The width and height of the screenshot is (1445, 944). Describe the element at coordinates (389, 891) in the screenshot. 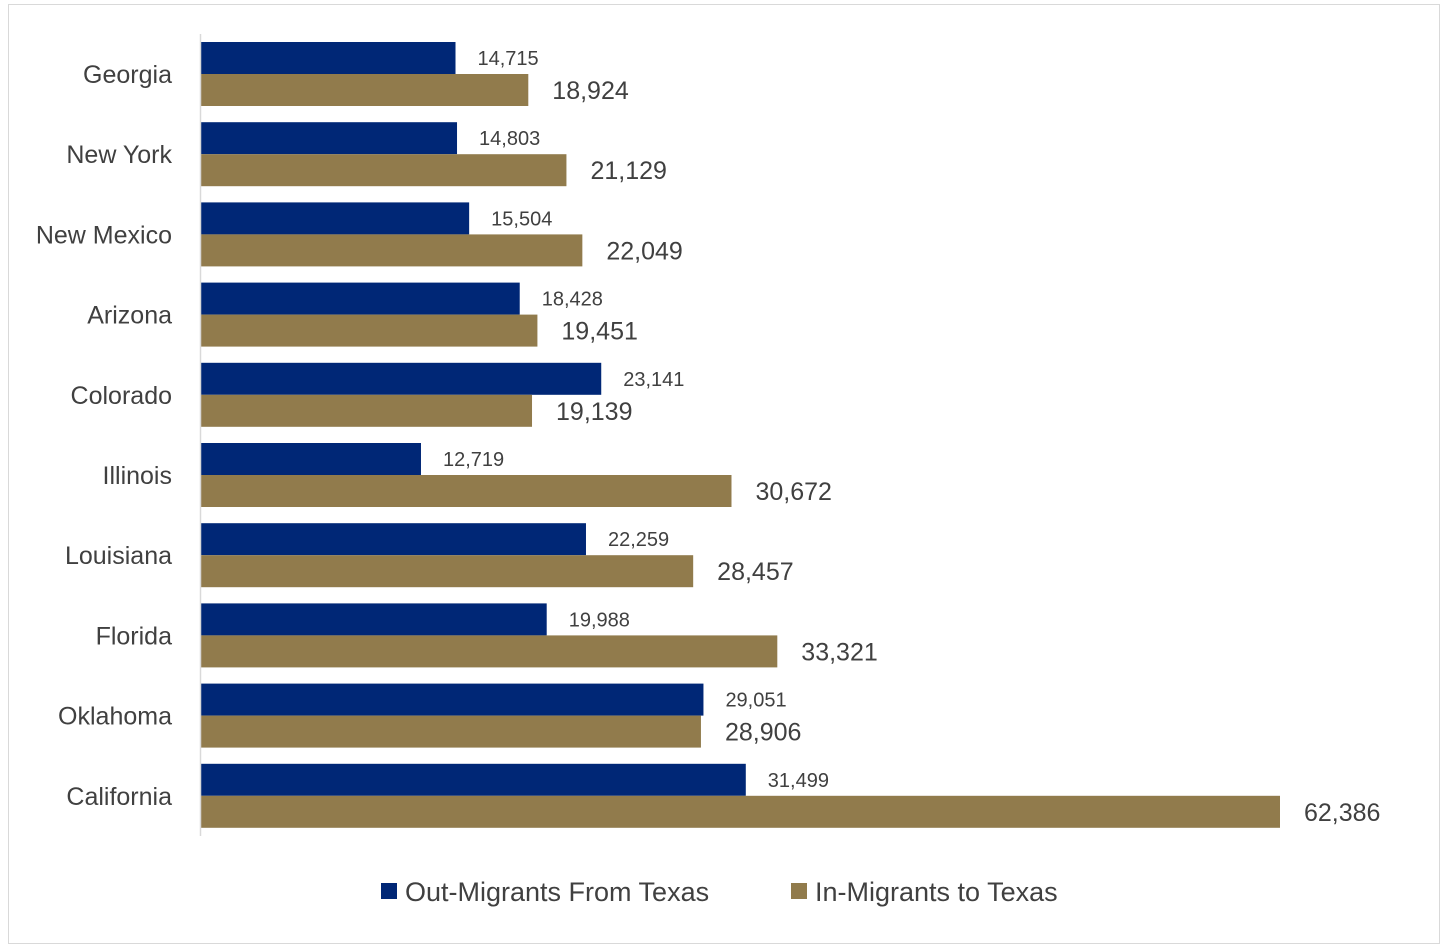

I see `legend-swatch-out` at that location.